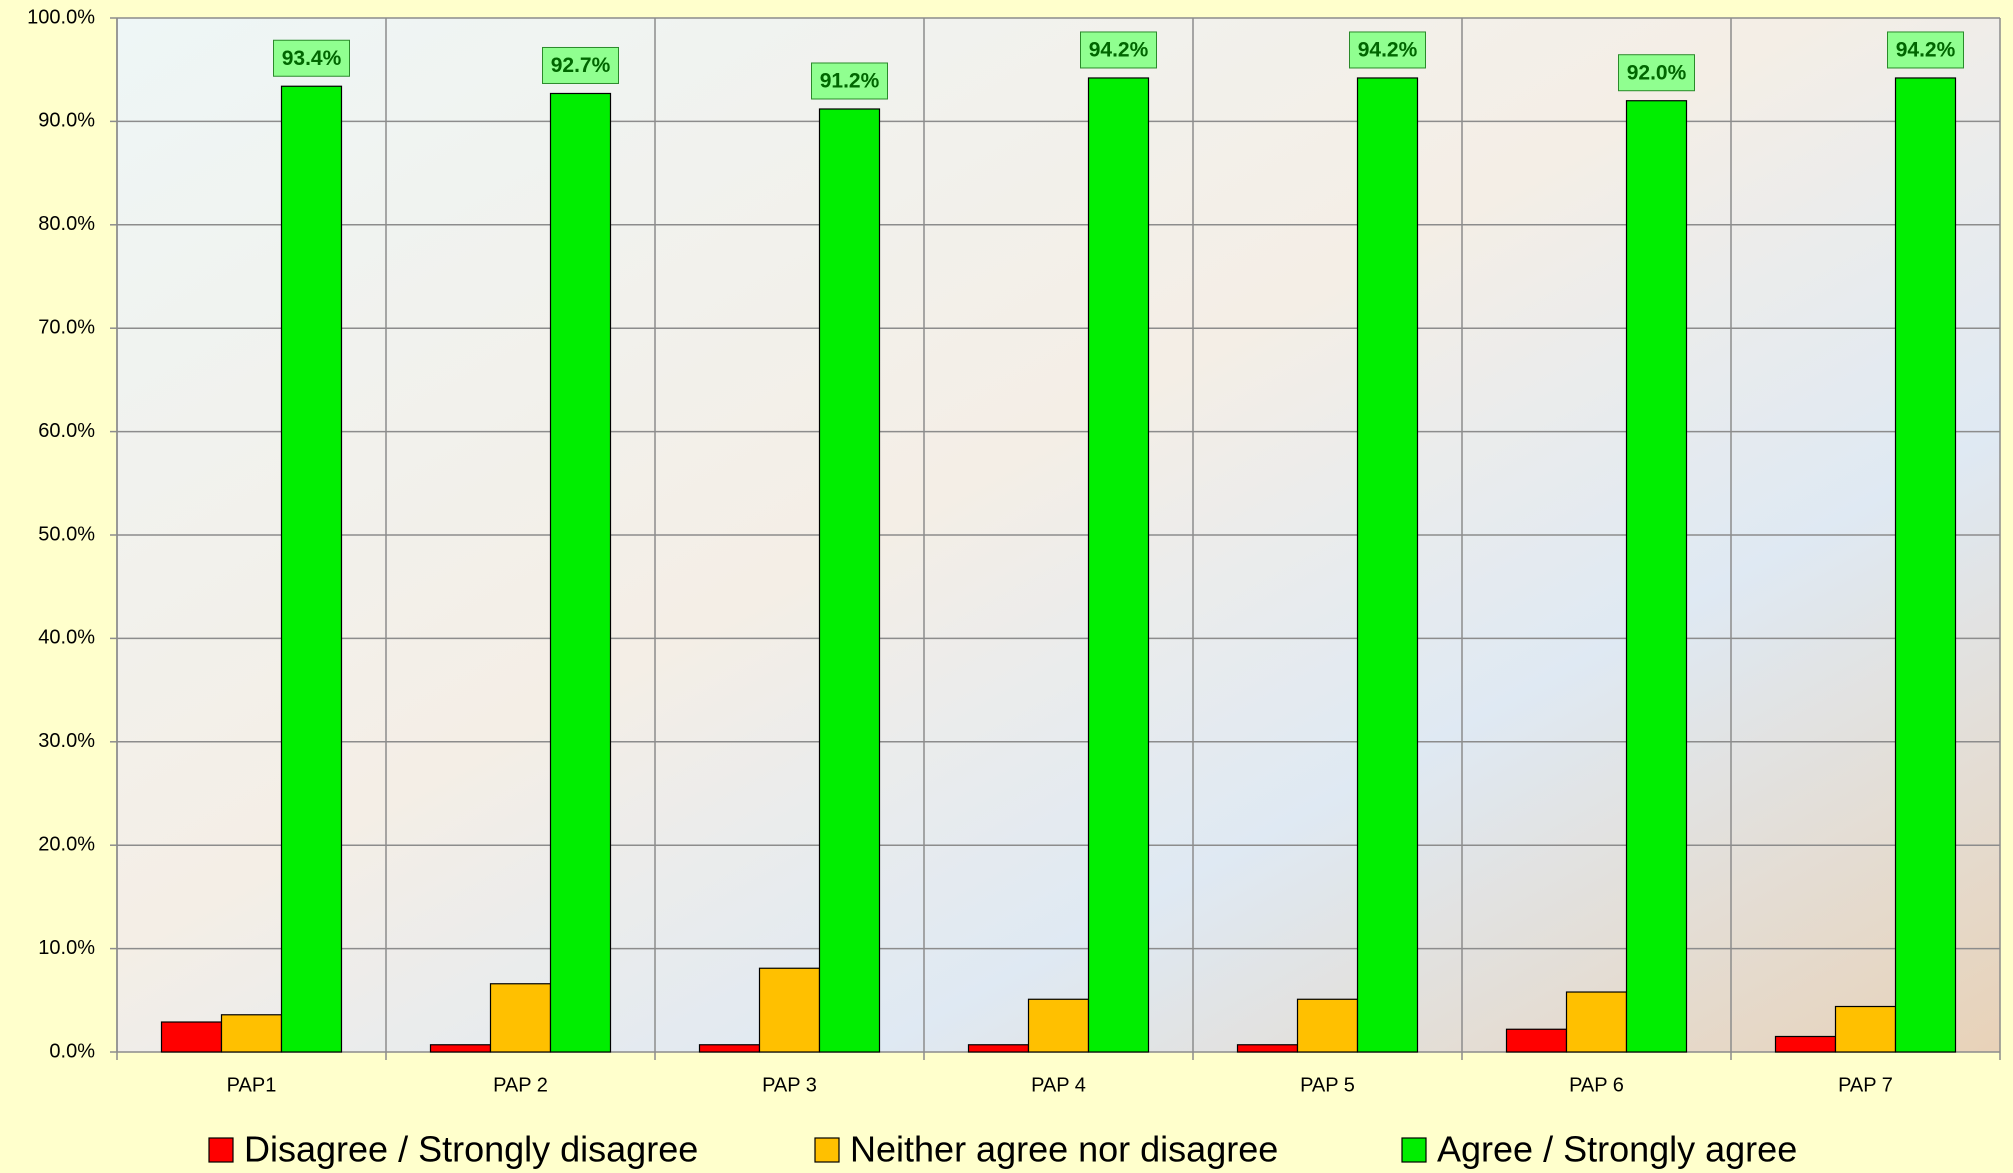 The image size is (2013, 1173). What do you see at coordinates (789, 1085) in the screenshot?
I see `x-tick-label: PAP 3` at bounding box center [789, 1085].